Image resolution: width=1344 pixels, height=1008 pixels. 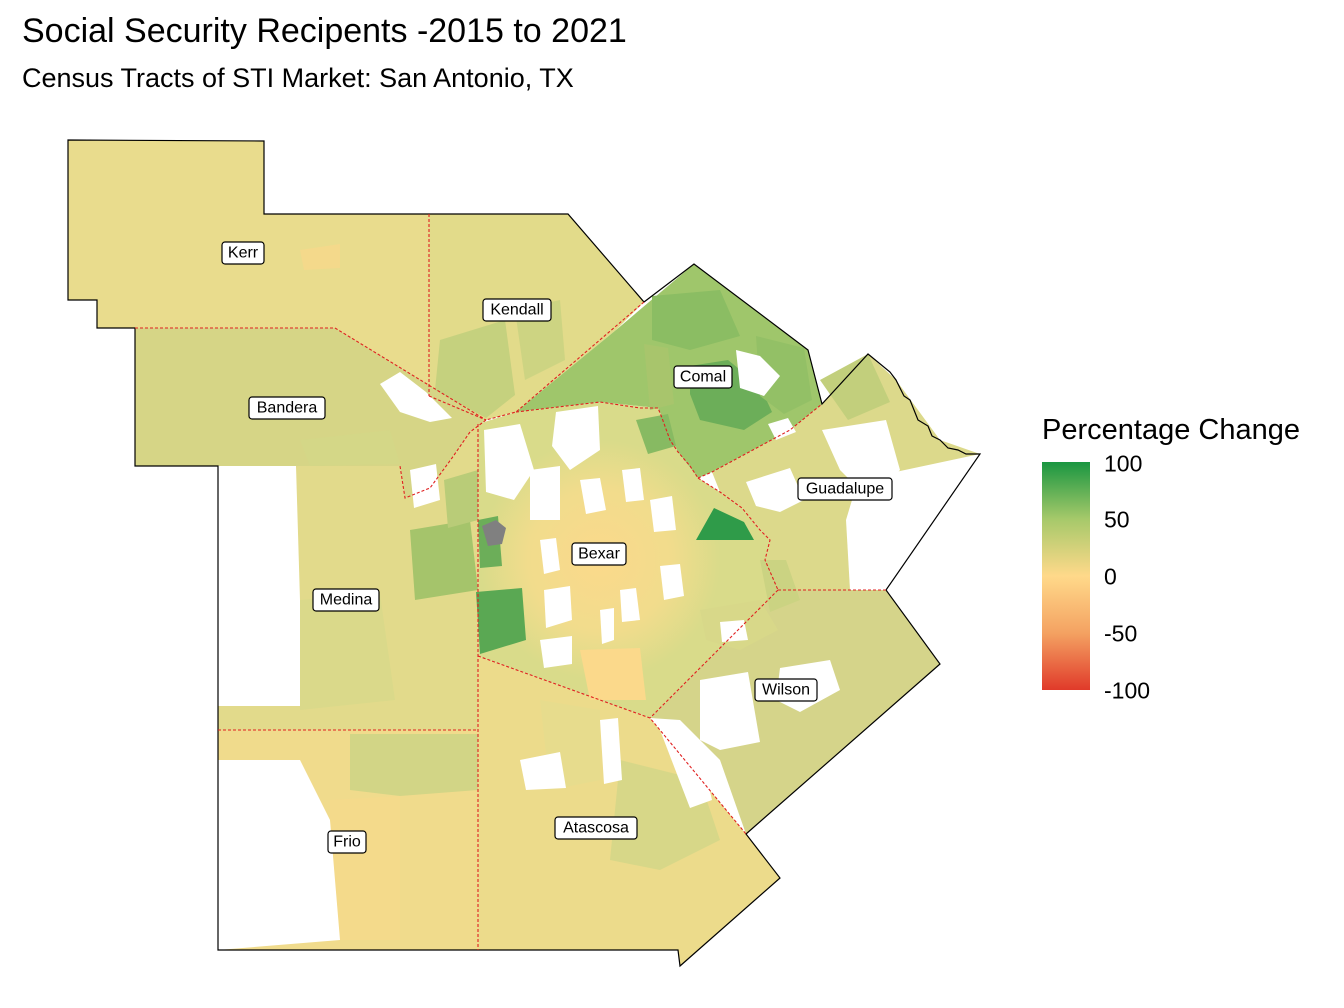 What do you see at coordinates (1110, 576) in the screenshot?
I see `legend-tick-label: 0` at bounding box center [1110, 576].